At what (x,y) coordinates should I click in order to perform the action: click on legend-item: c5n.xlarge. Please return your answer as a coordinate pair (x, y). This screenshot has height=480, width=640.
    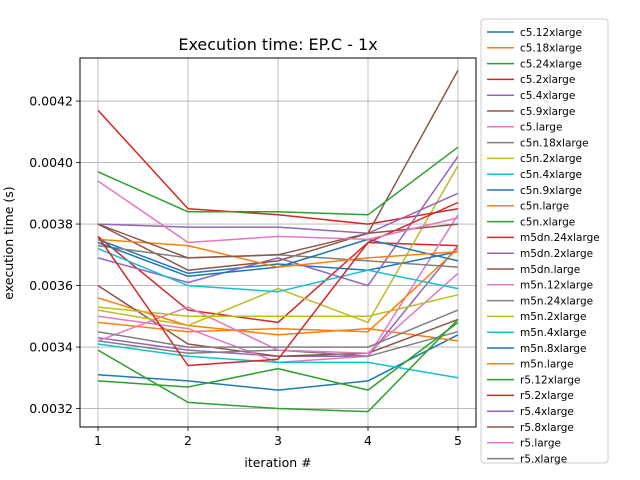
    Looking at the image, I should click on (531, 222).